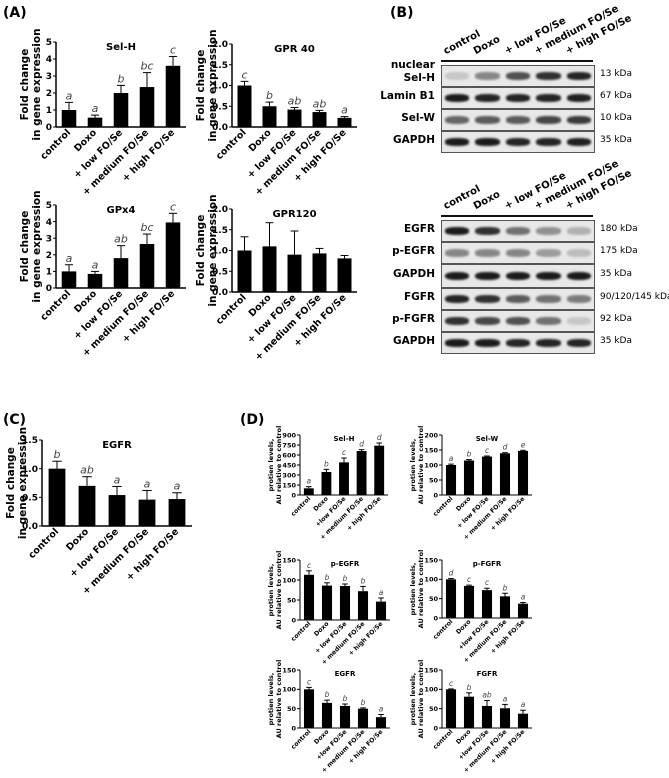 The height and width of the screenshot is (778, 669). Describe the element at coordinates (616, 118) in the screenshot. I see `blot-kda-label: 10 kDa` at that location.